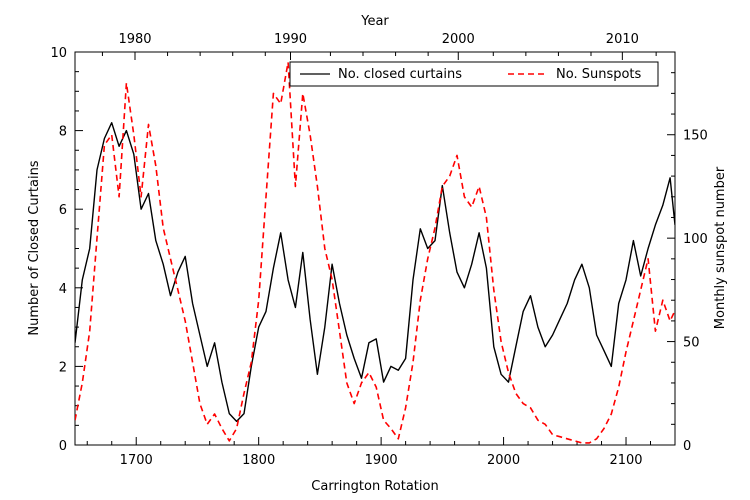 This screenshot has width=750, height=500. What do you see at coordinates (599, 74) in the screenshot?
I see `legend-label-sunspots: No. Sunspots` at bounding box center [599, 74].